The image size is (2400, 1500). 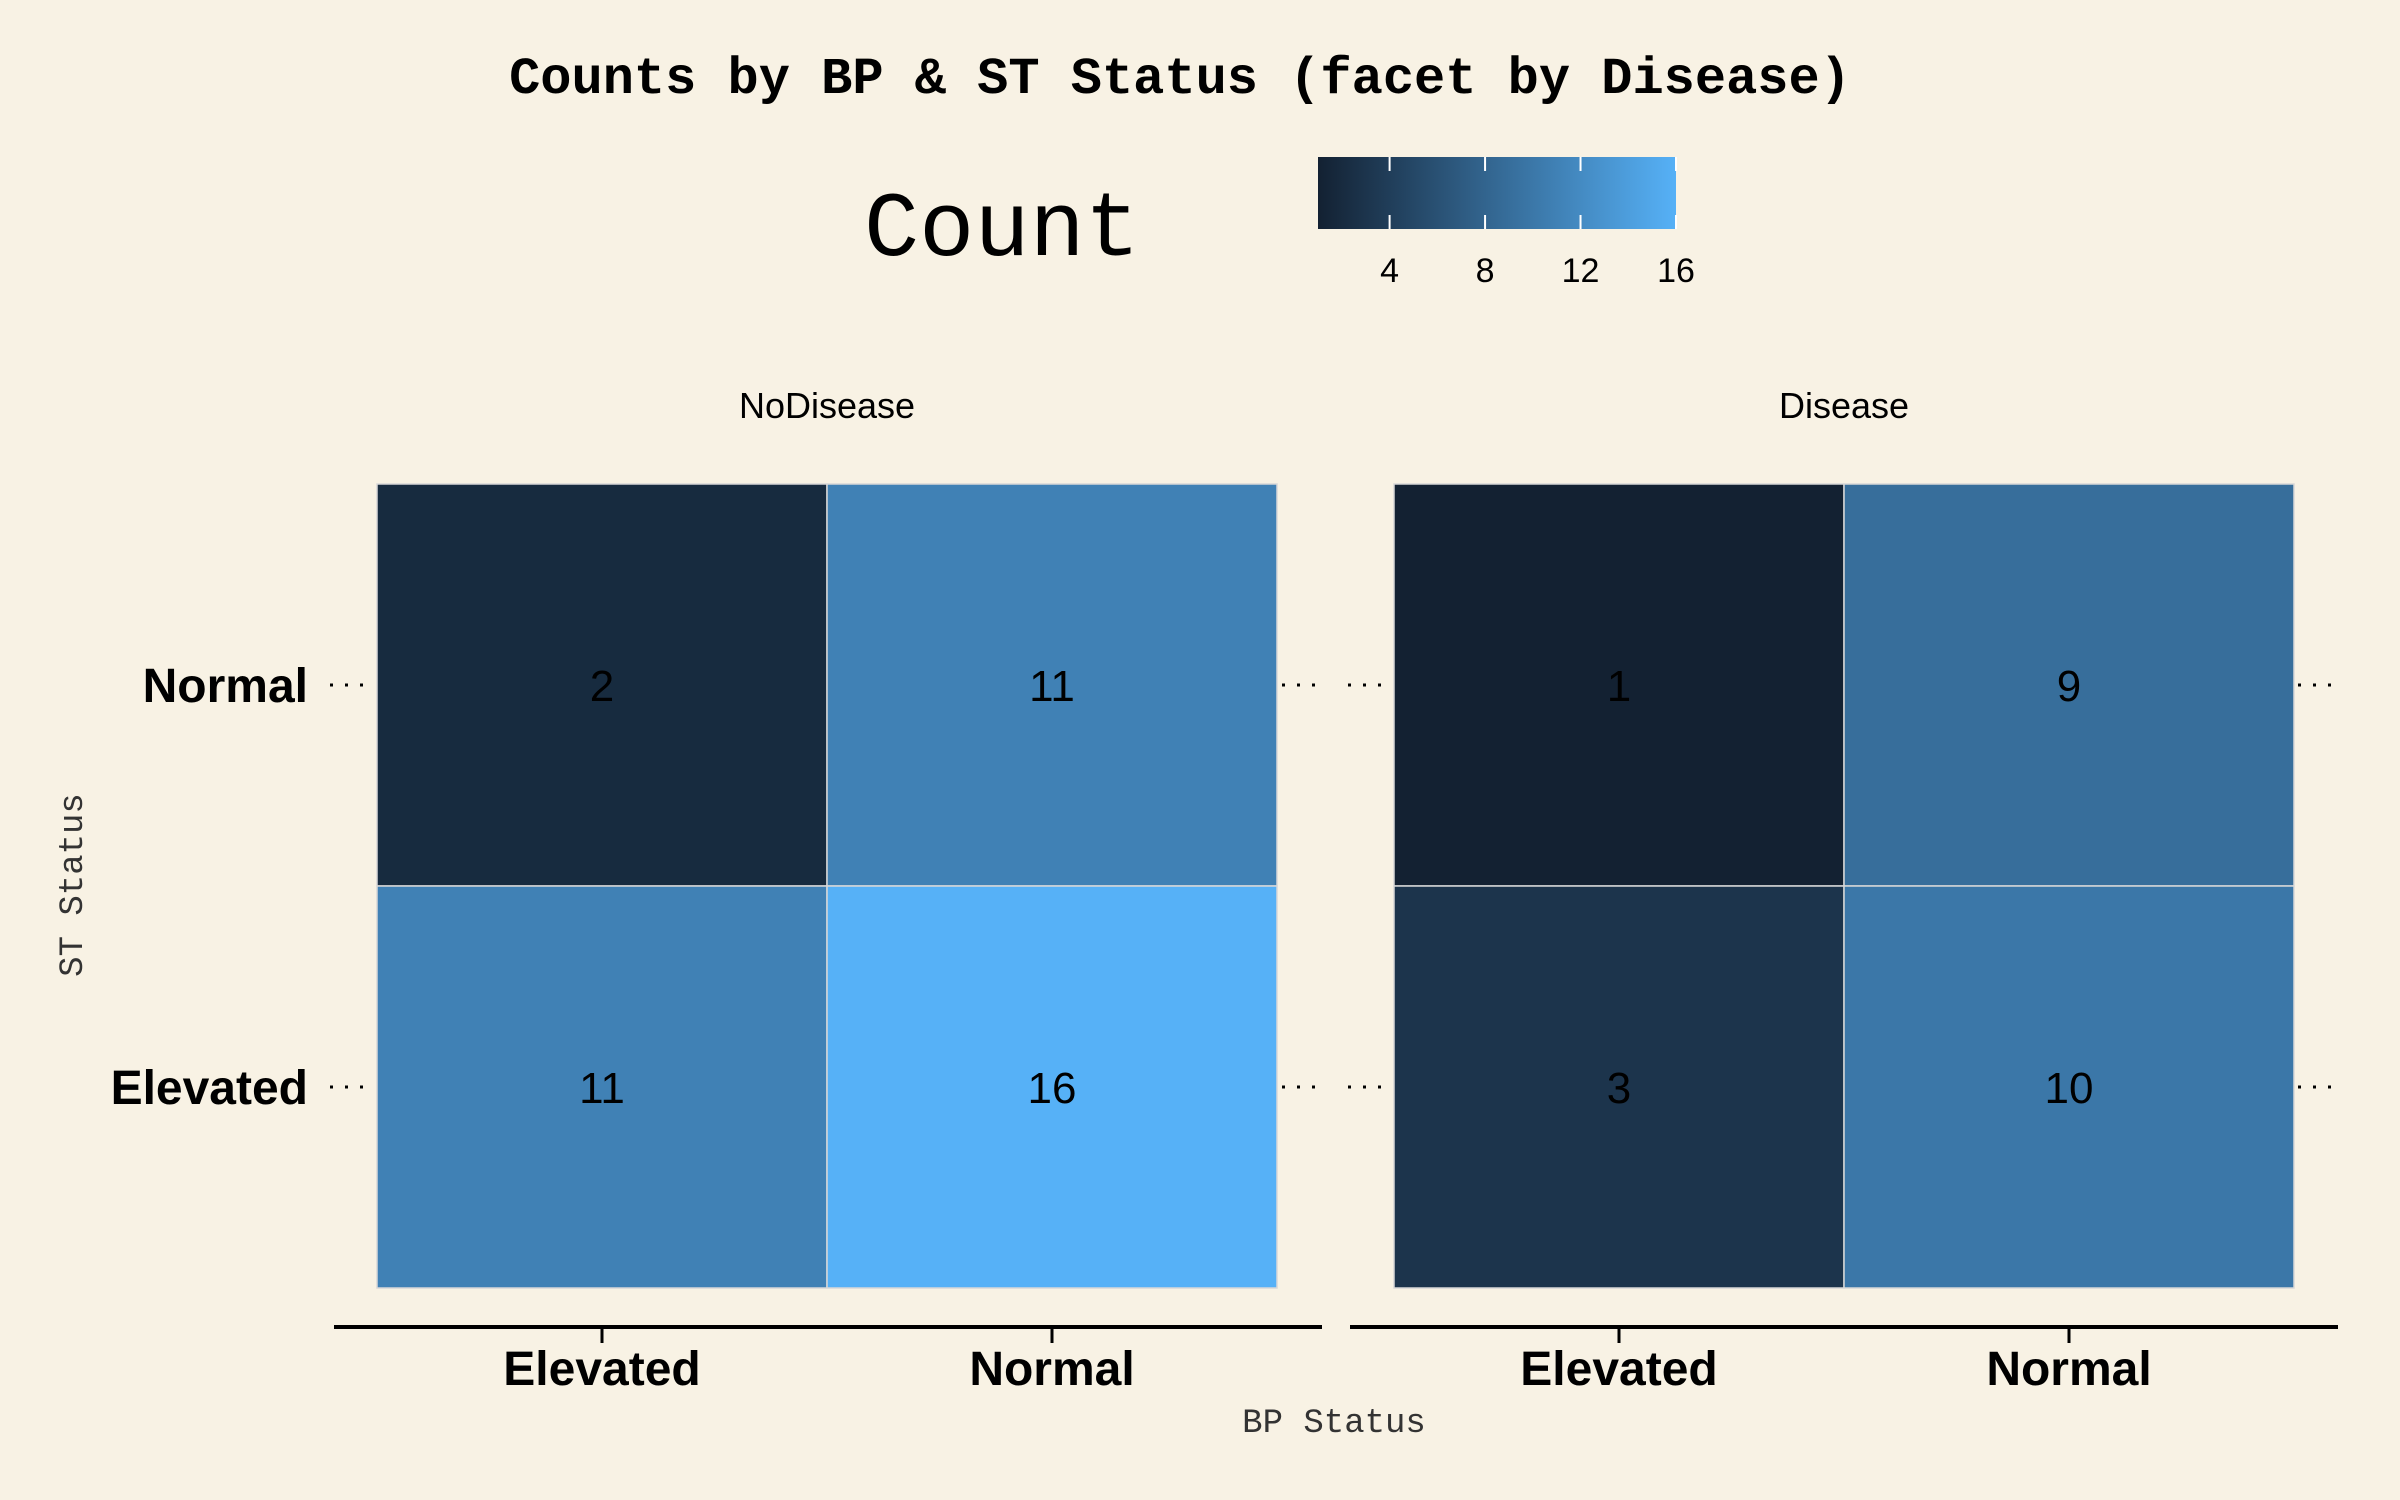 I want to click on legend-tick-label: 16, so click(x=1676, y=271).